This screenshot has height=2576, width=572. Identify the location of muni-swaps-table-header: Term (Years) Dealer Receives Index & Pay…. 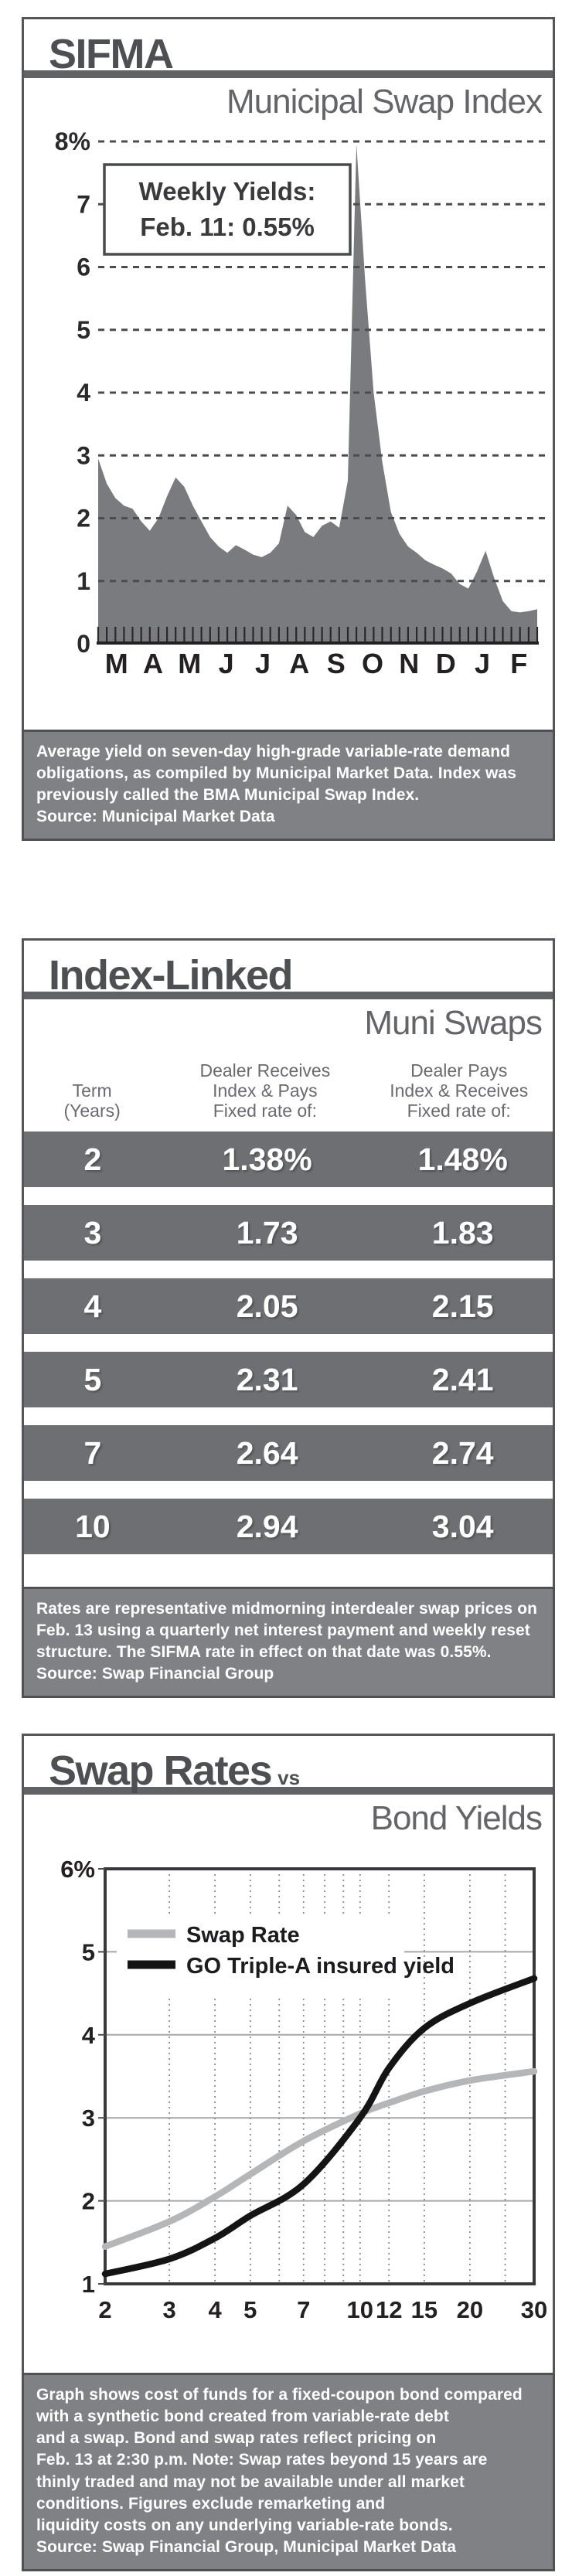
(288, 1084).